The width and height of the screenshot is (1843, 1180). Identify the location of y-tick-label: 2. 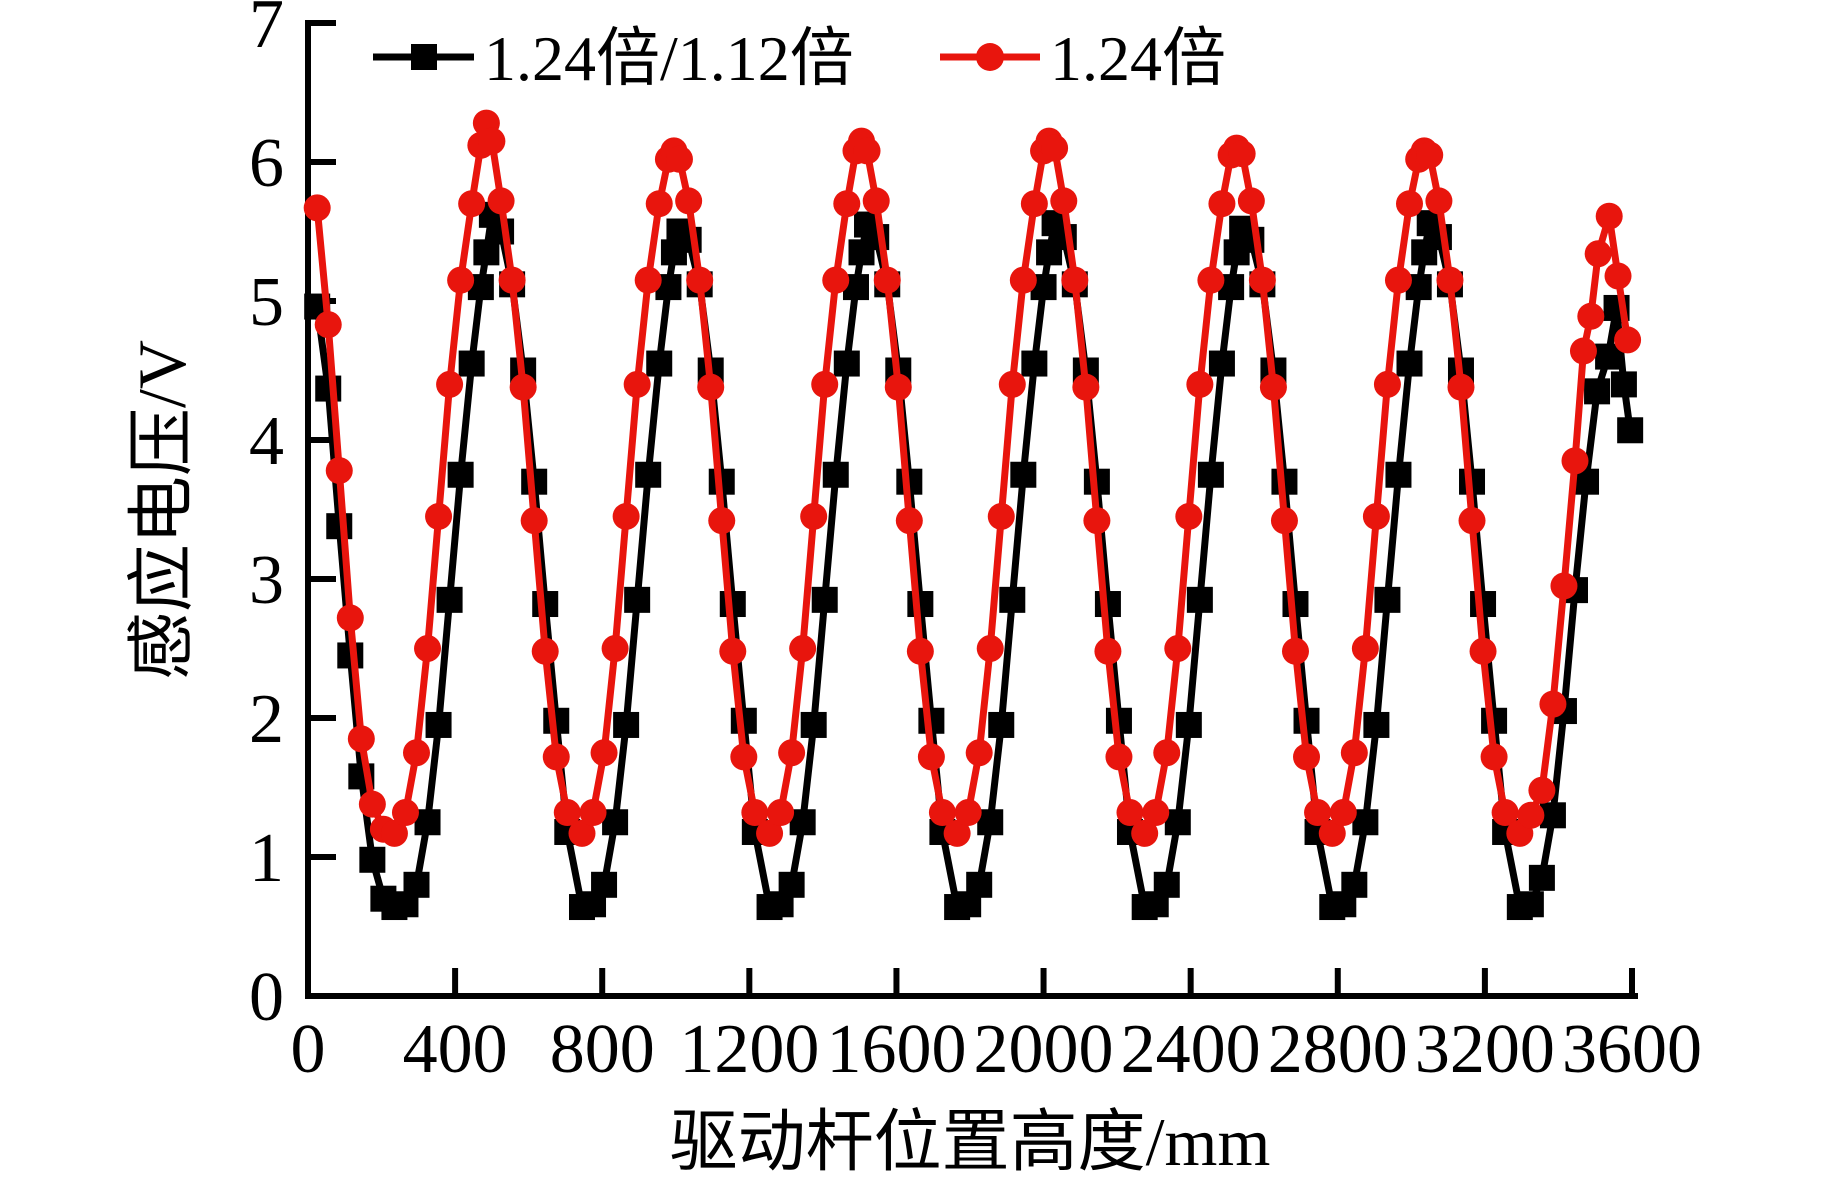
(266, 719).